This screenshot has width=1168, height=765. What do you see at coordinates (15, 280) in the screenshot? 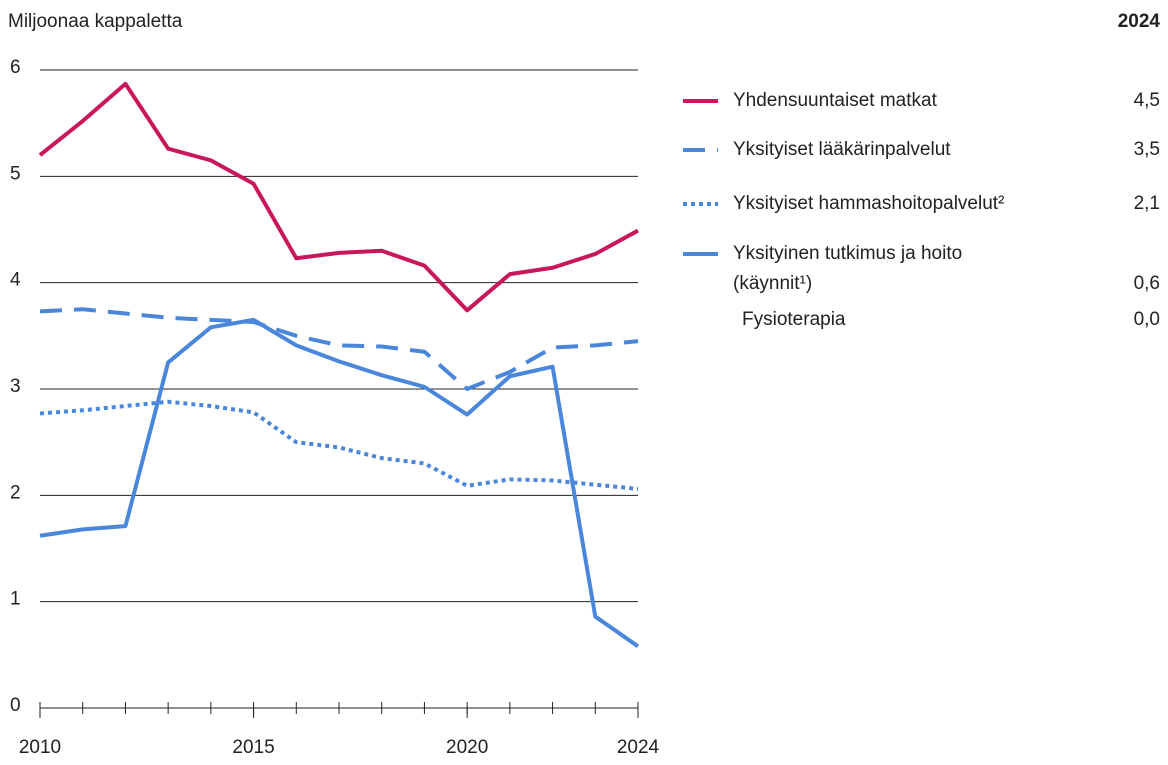
I see `y-tick-label: 4` at bounding box center [15, 280].